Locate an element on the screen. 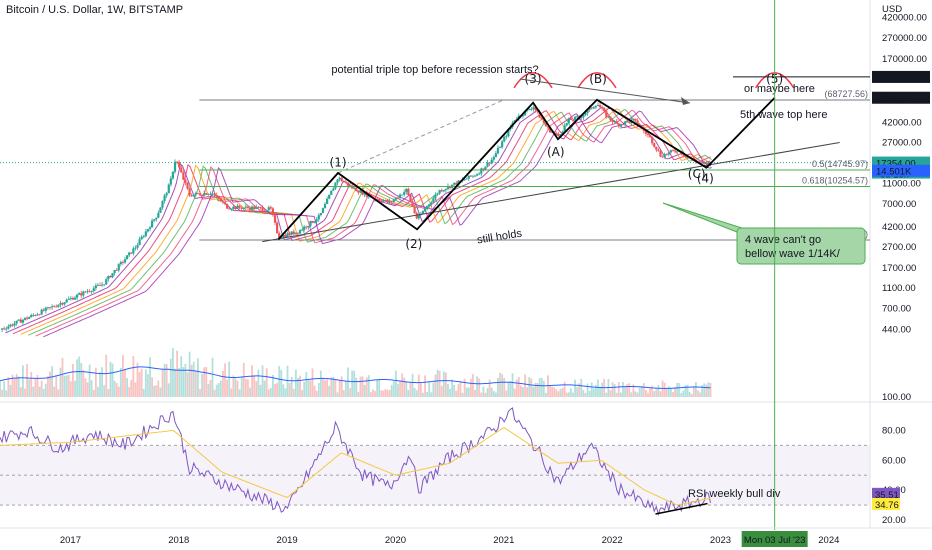  wave-label: (A) is located at coordinates (556, 152).